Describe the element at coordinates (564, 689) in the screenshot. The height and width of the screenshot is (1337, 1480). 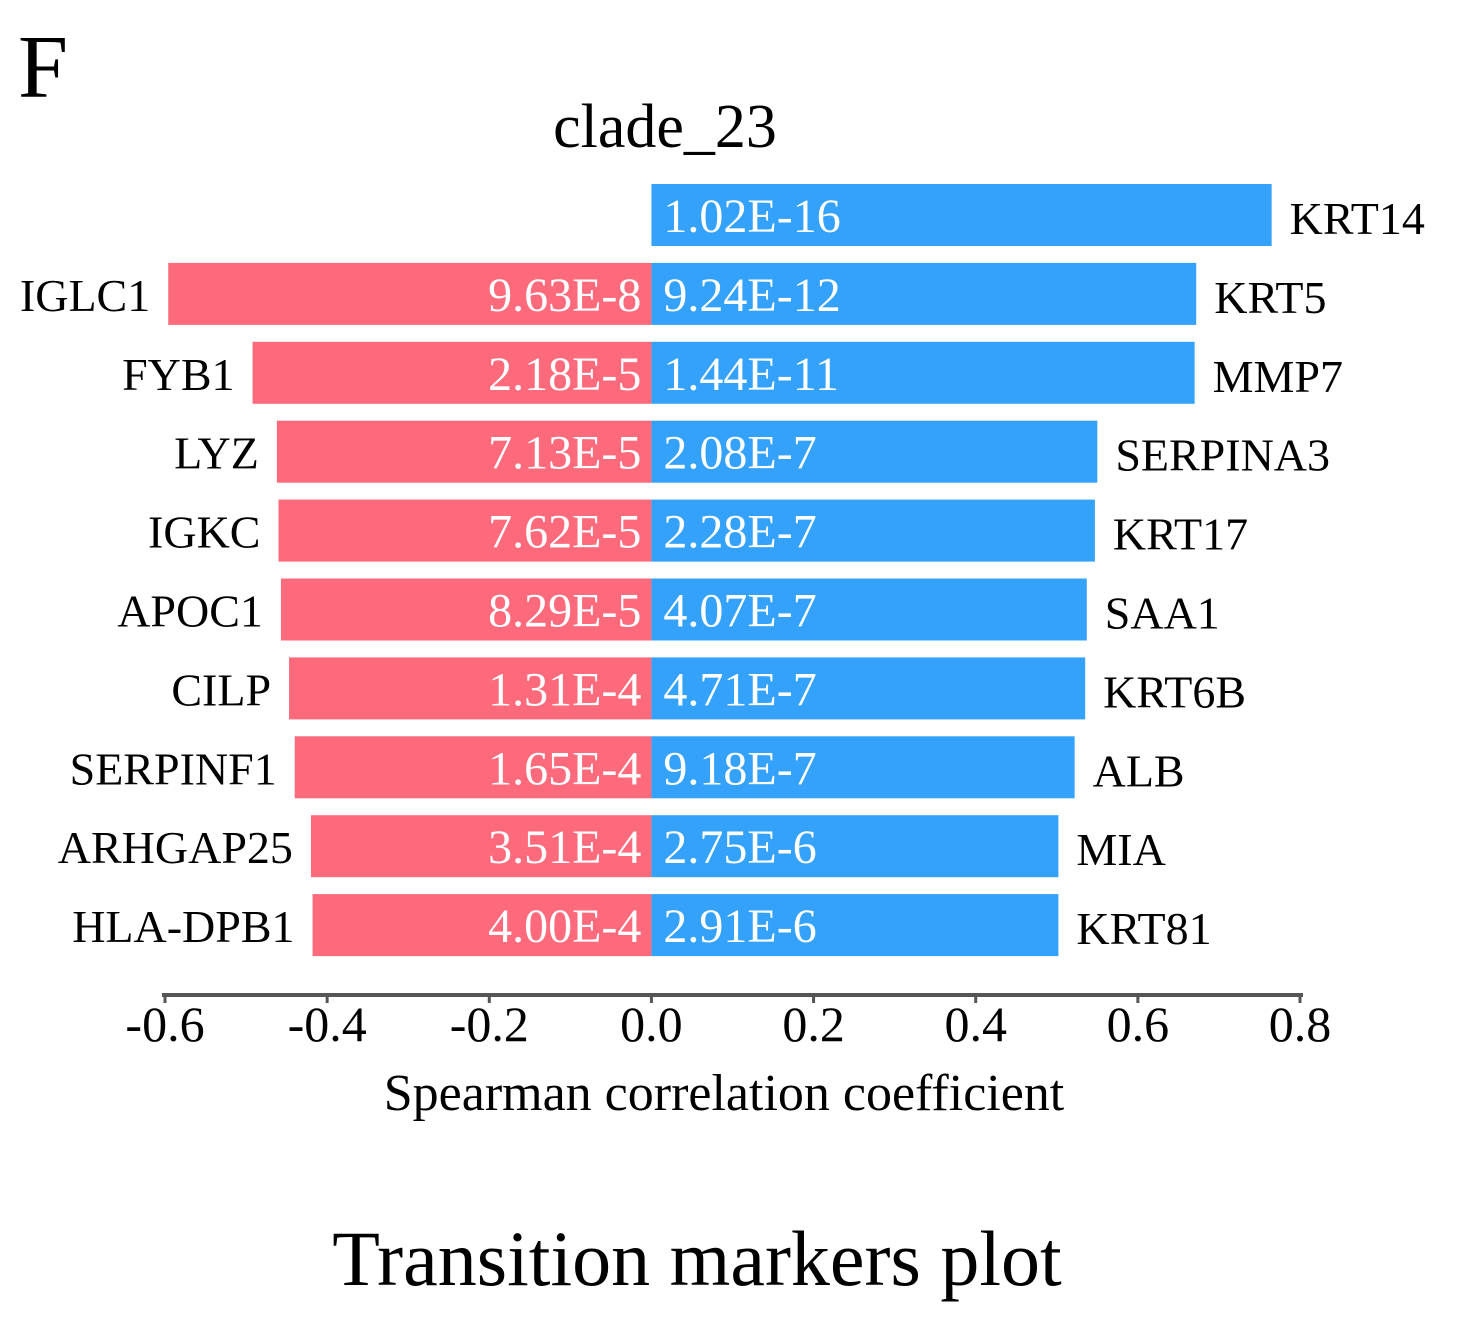
I see `negative-pvalue-label: 1.31E-4` at that location.